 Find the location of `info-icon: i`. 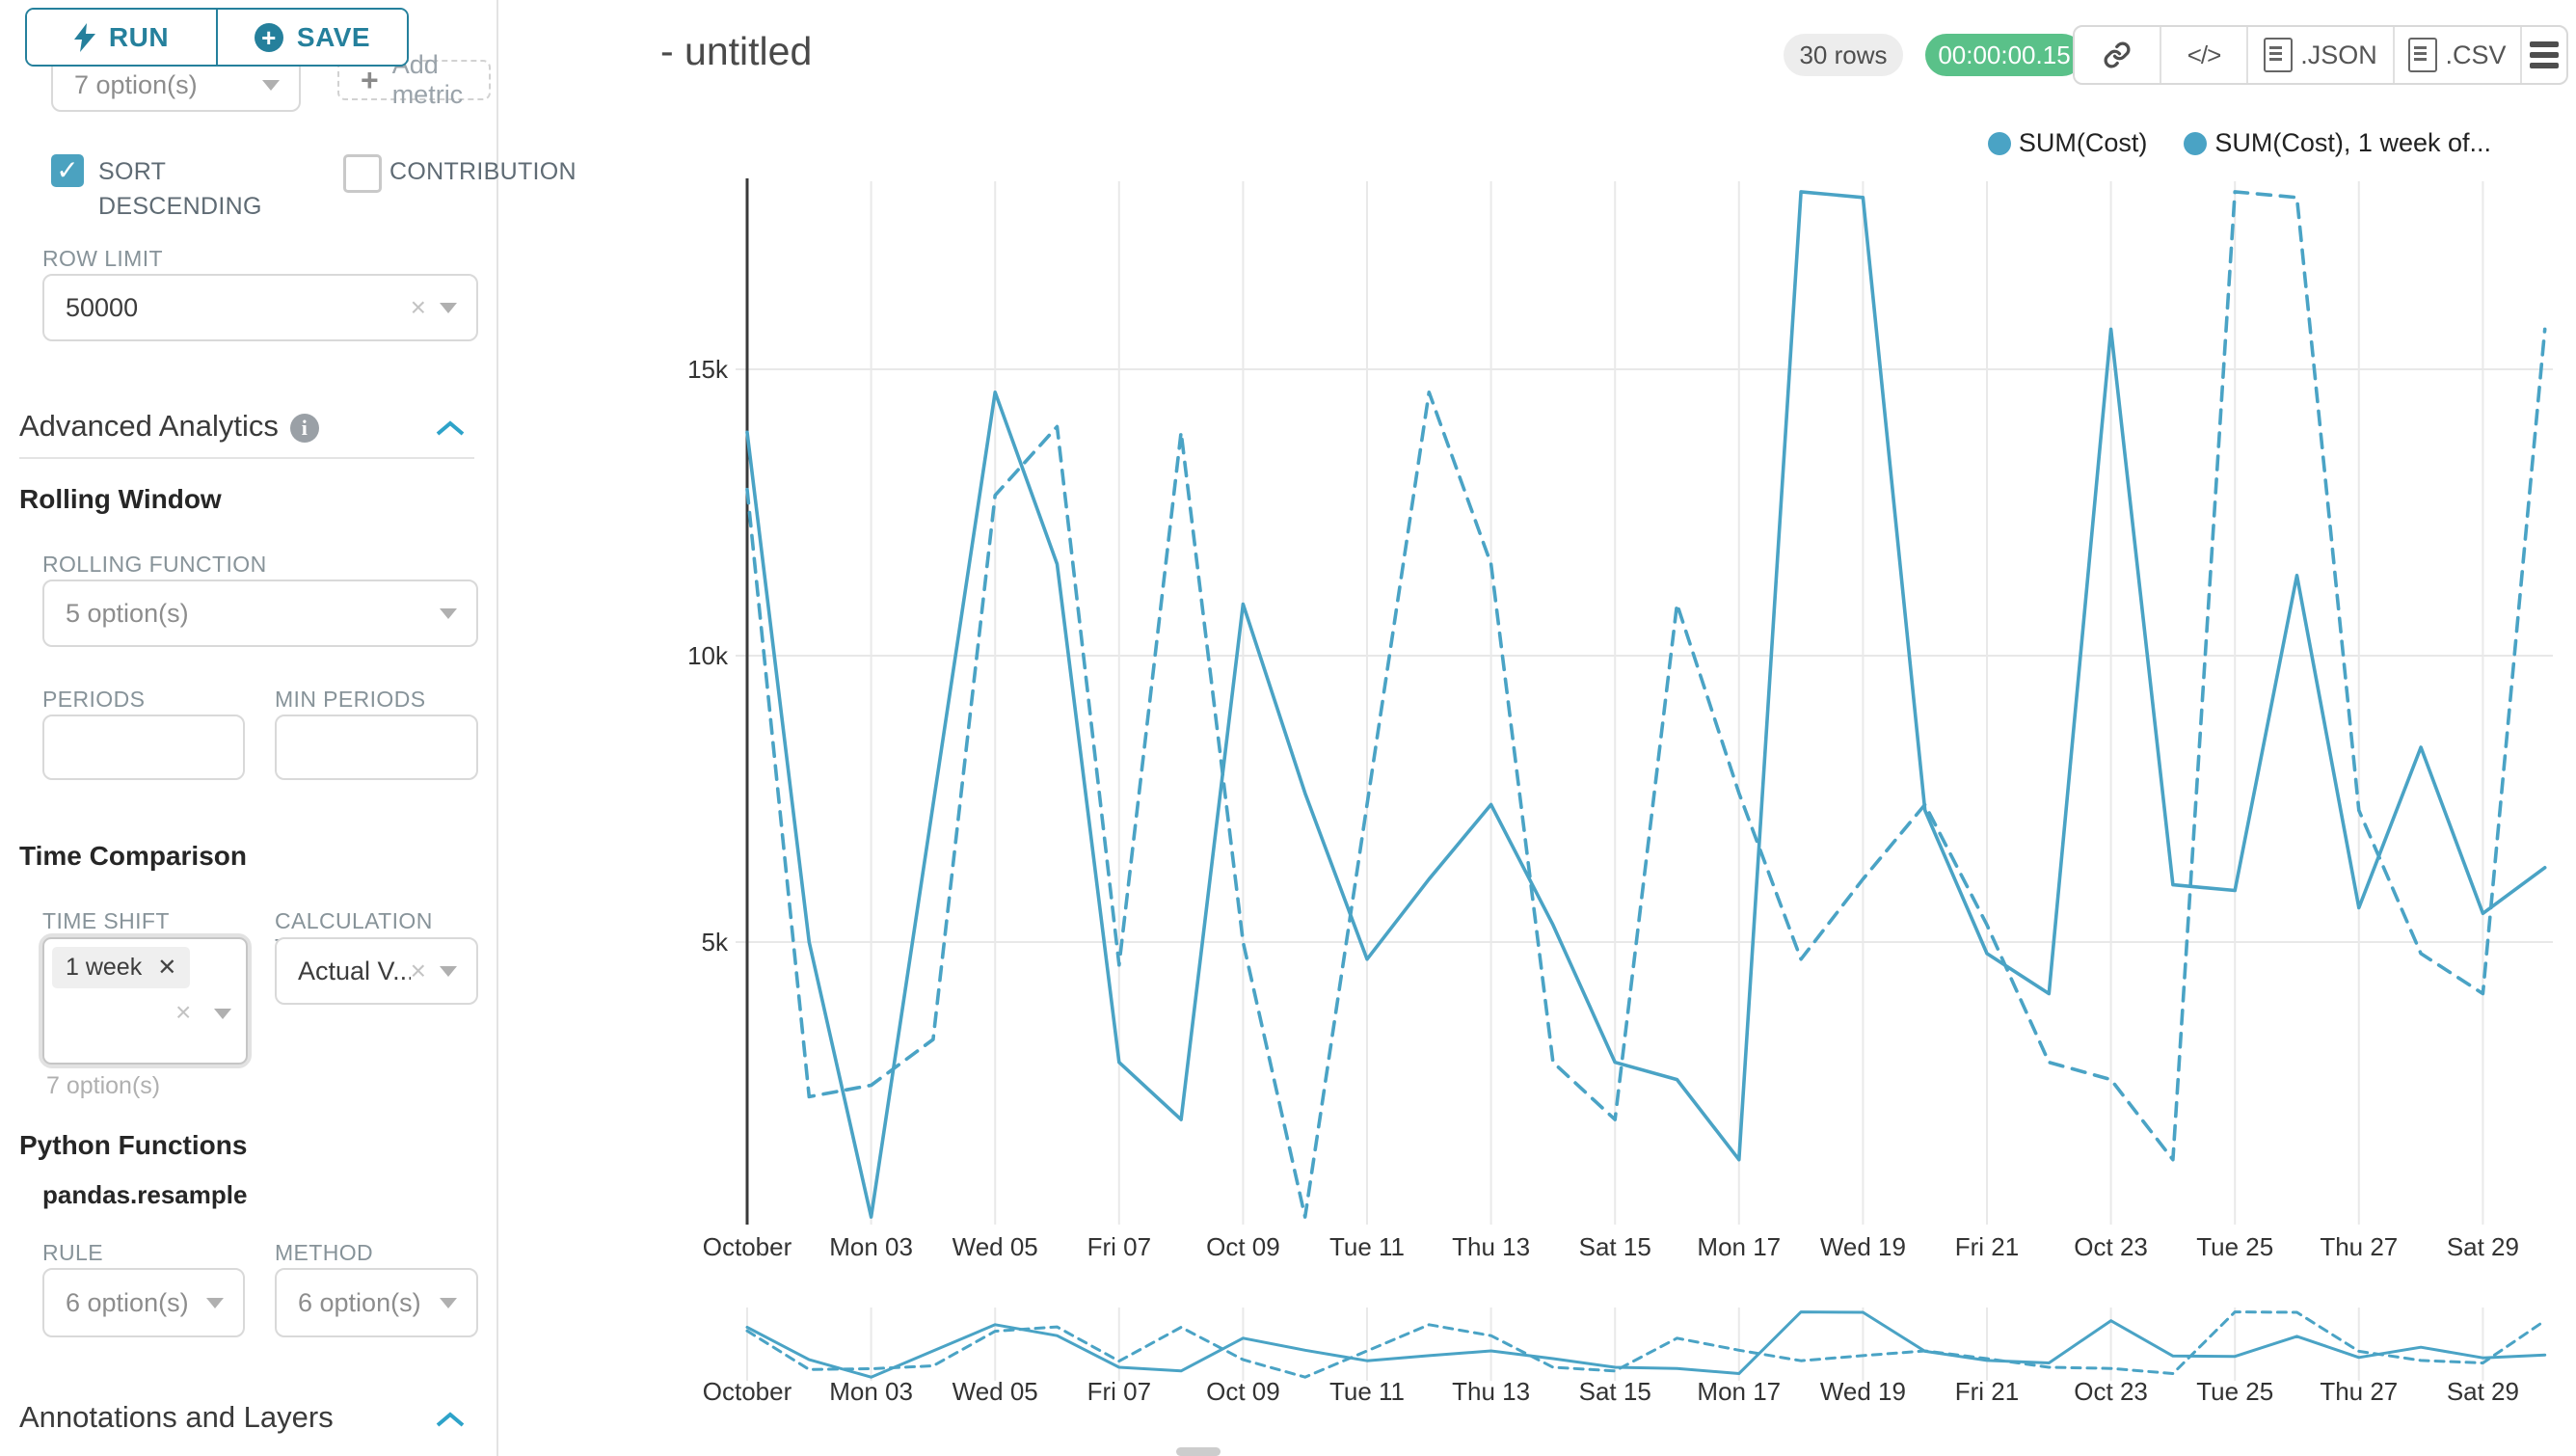

info-icon: i is located at coordinates (304, 428).